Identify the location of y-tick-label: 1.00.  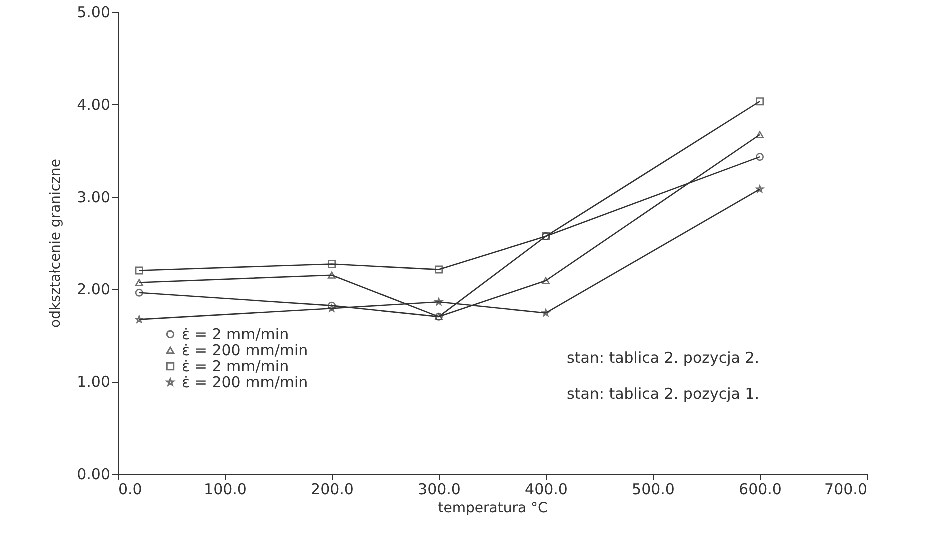
(93, 382).